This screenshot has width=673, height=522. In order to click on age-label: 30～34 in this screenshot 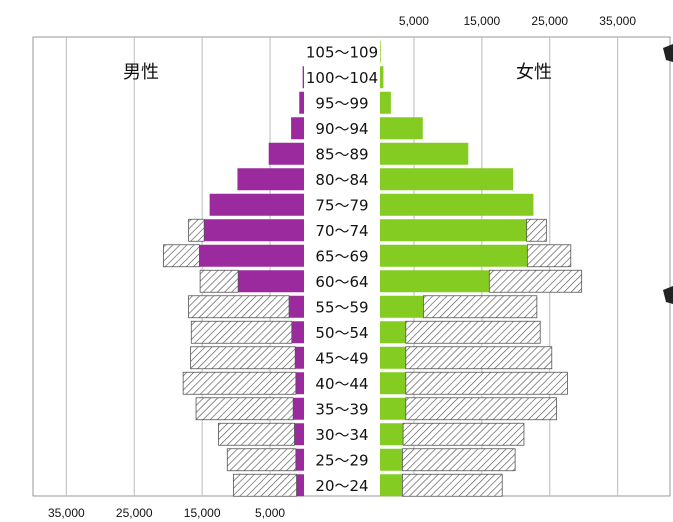, I will do `click(341, 435)`.